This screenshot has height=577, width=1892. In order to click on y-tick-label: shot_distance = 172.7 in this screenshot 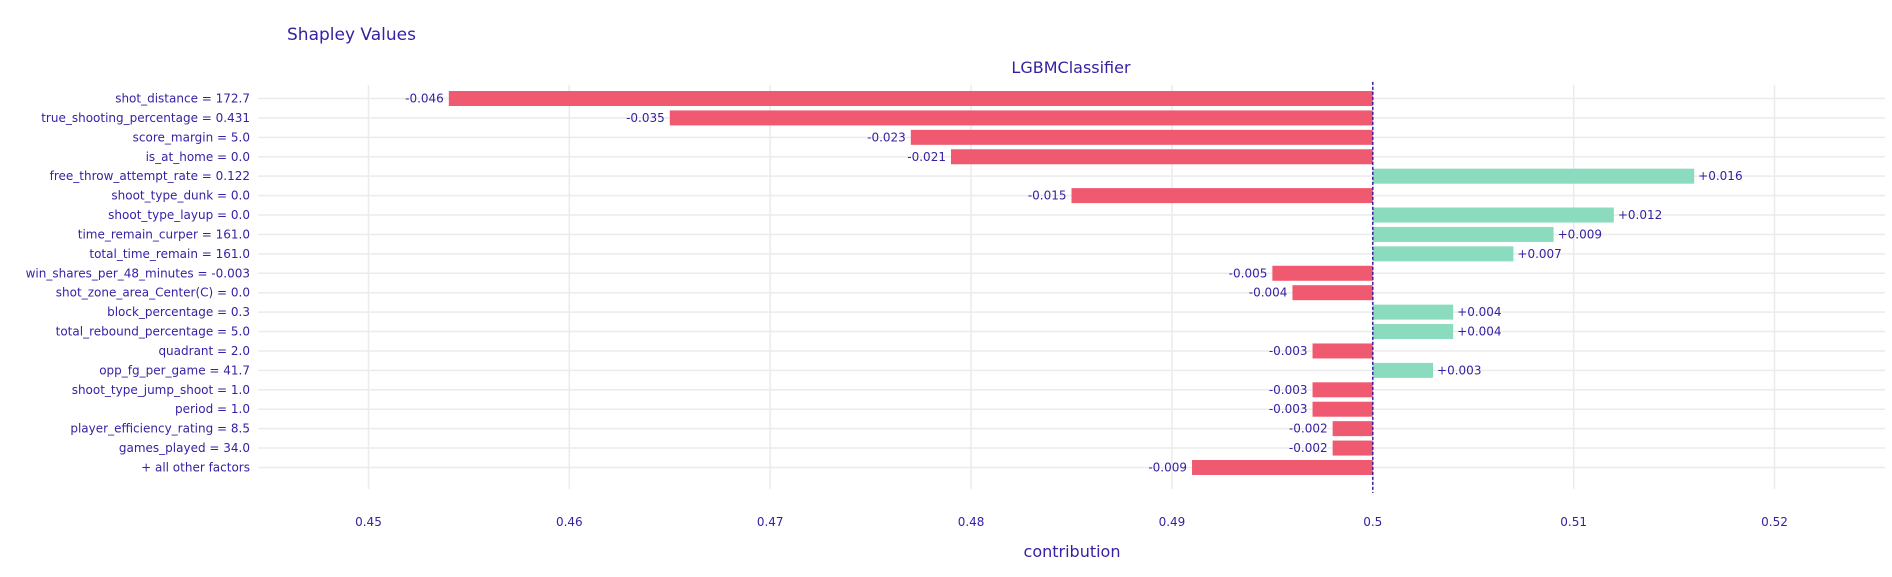, I will do `click(182, 99)`.